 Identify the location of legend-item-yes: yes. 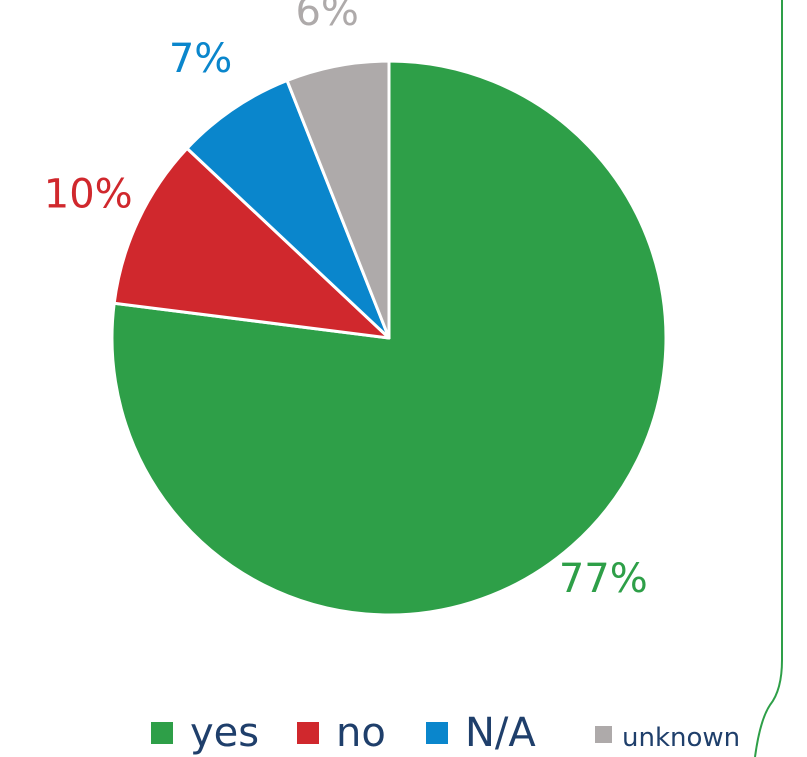
(205, 733).